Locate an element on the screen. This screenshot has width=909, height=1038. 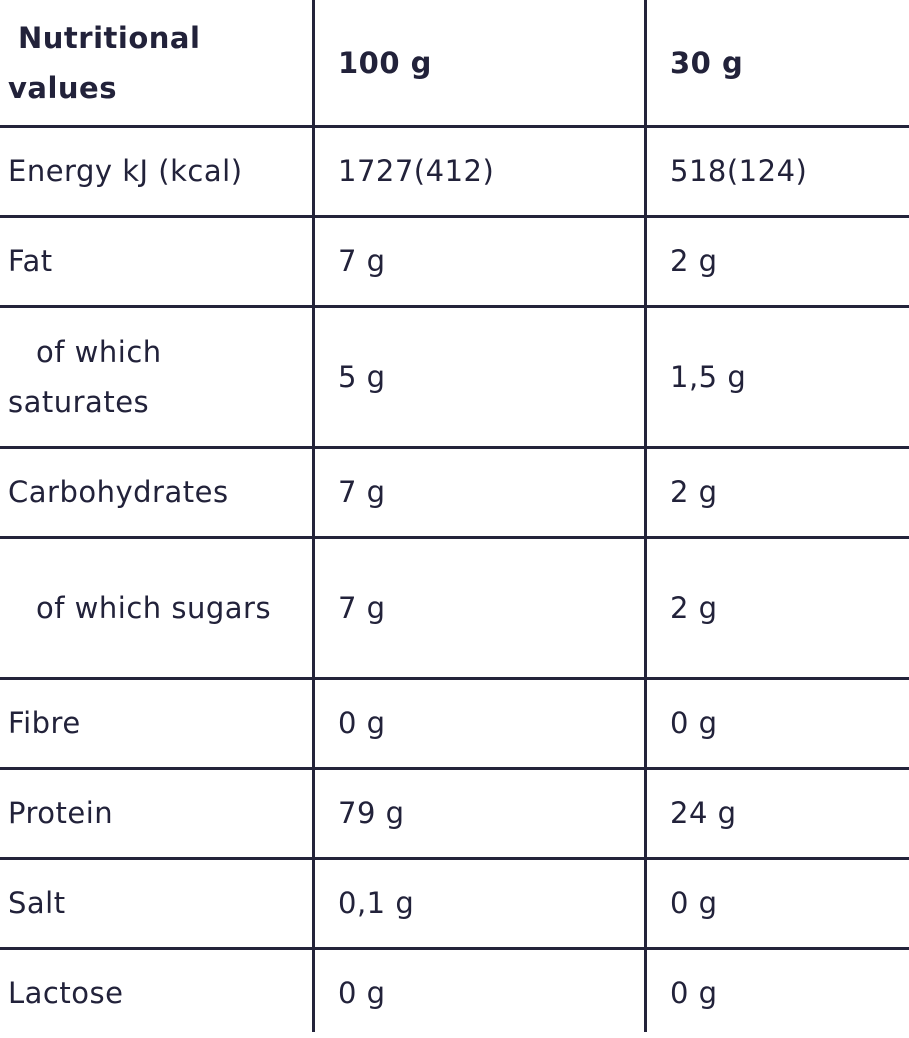
value-cell: 5 g is located at coordinates (480, 376).